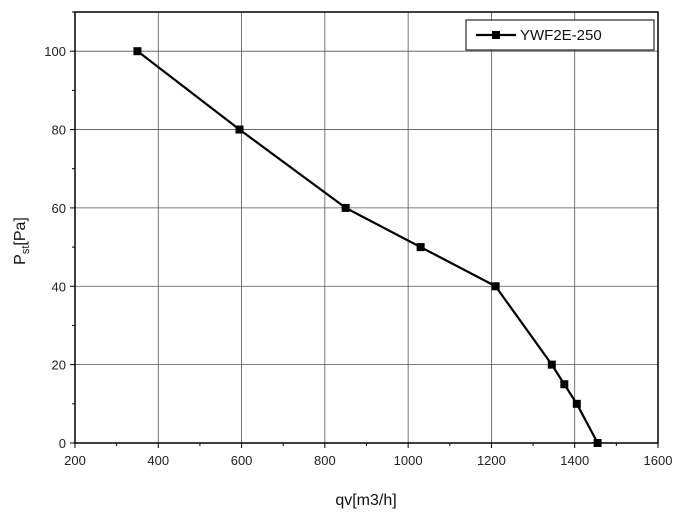 Image resolution: width=691 pixels, height=527 pixels. I want to click on x-tick-label: 1400, so click(574, 460).